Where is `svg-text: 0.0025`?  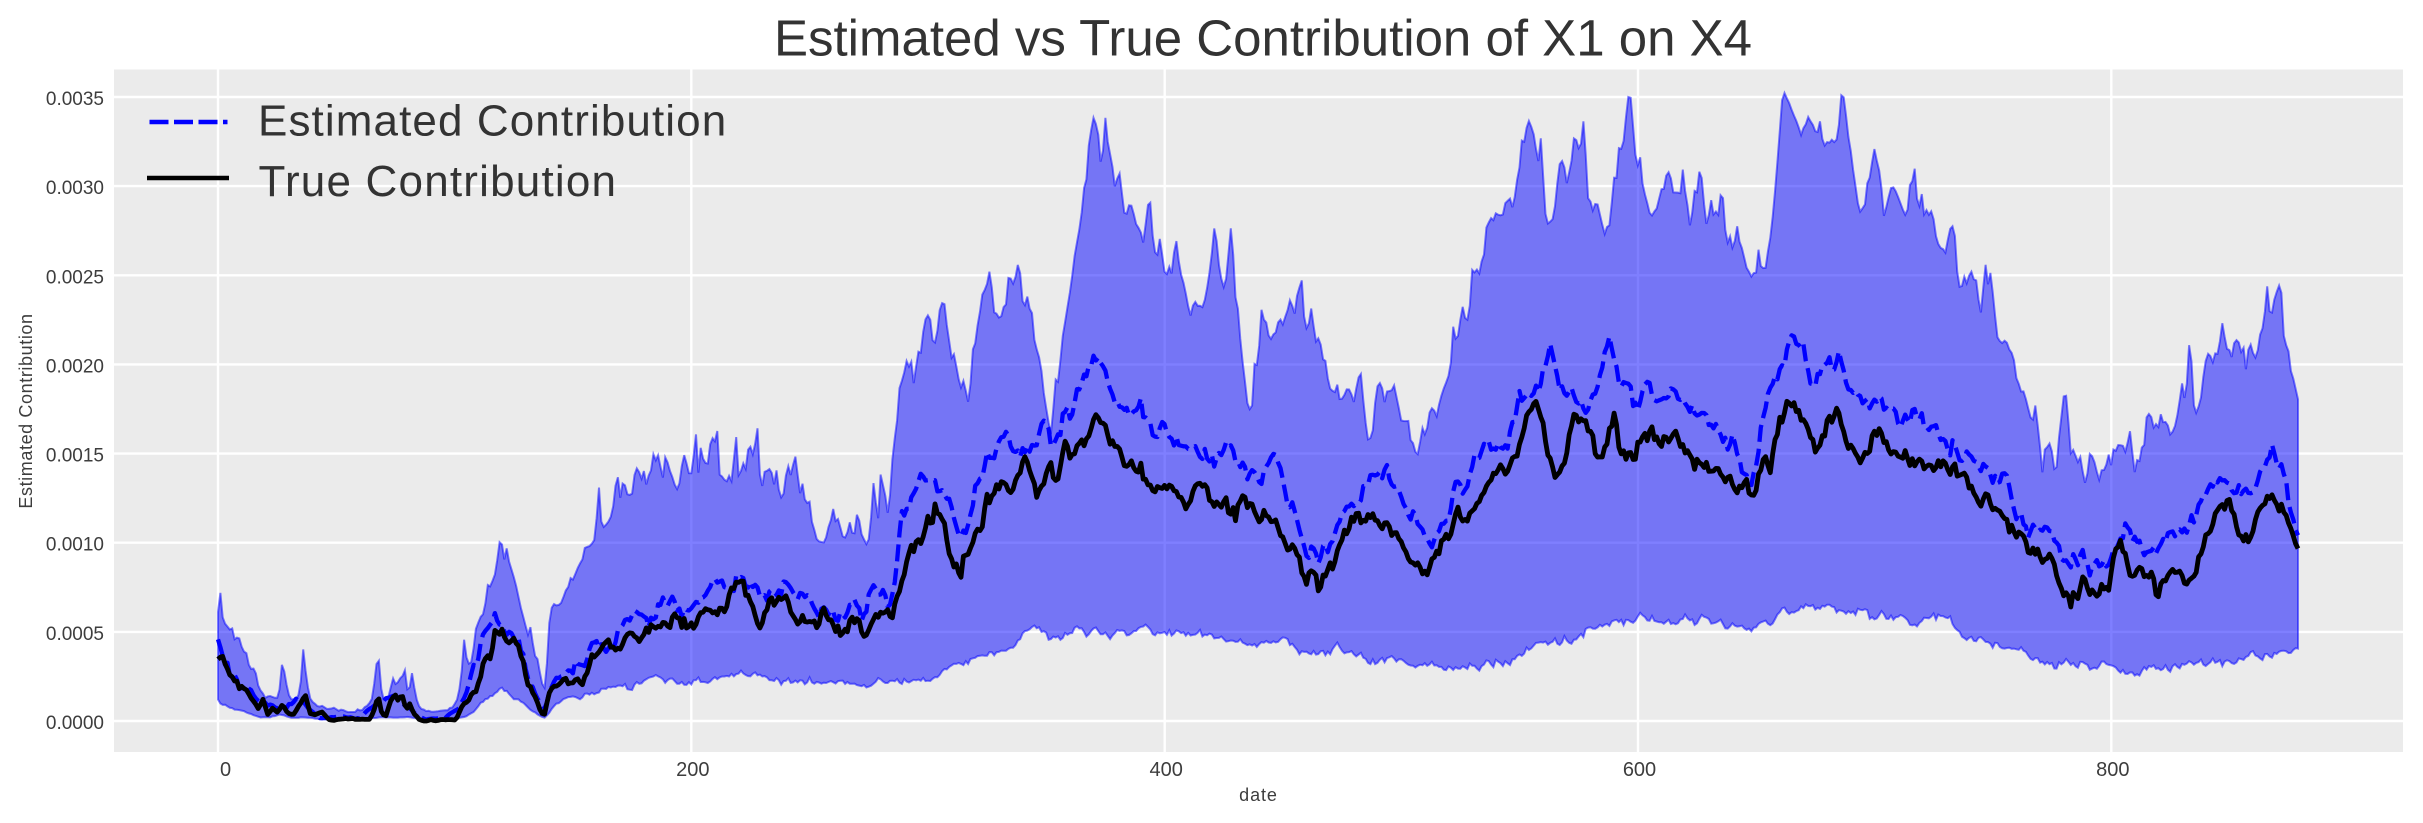 svg-text: 0.0025 is located at coordinates (75, 277).